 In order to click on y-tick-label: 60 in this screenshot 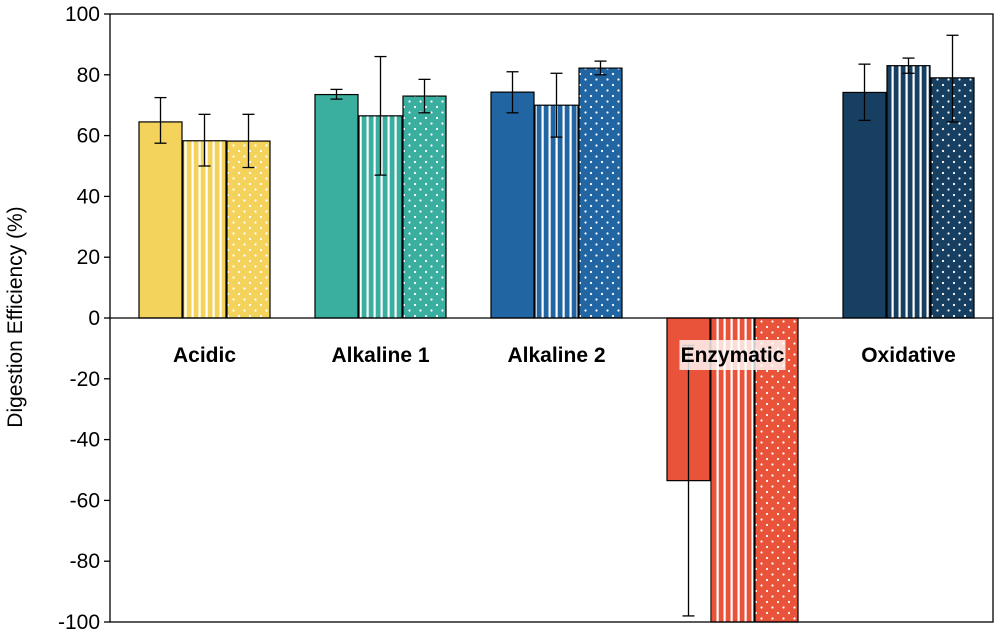, I will do `click(88, 136)`.